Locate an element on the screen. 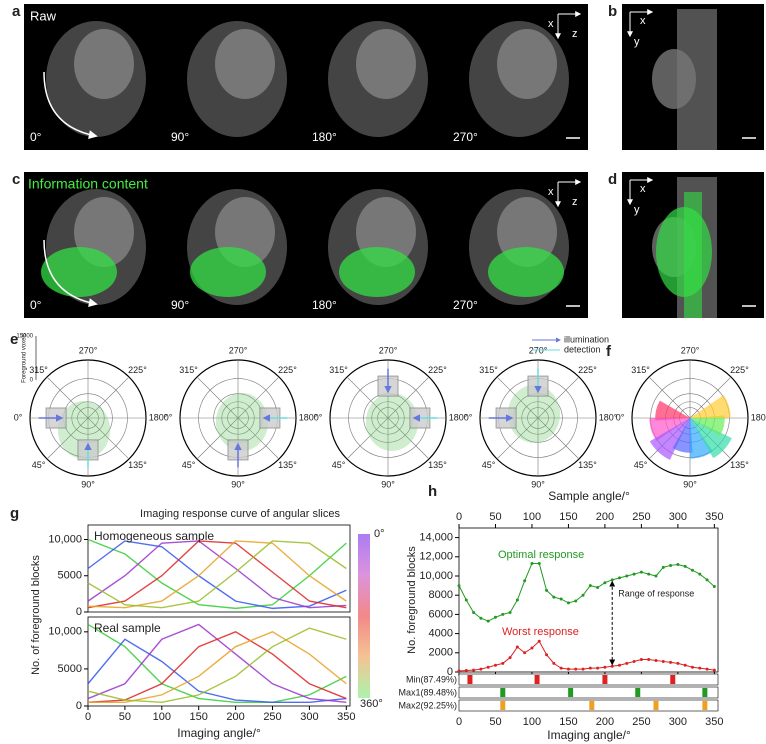  x-tick-label: 300 is located at coordinates (309, 717).